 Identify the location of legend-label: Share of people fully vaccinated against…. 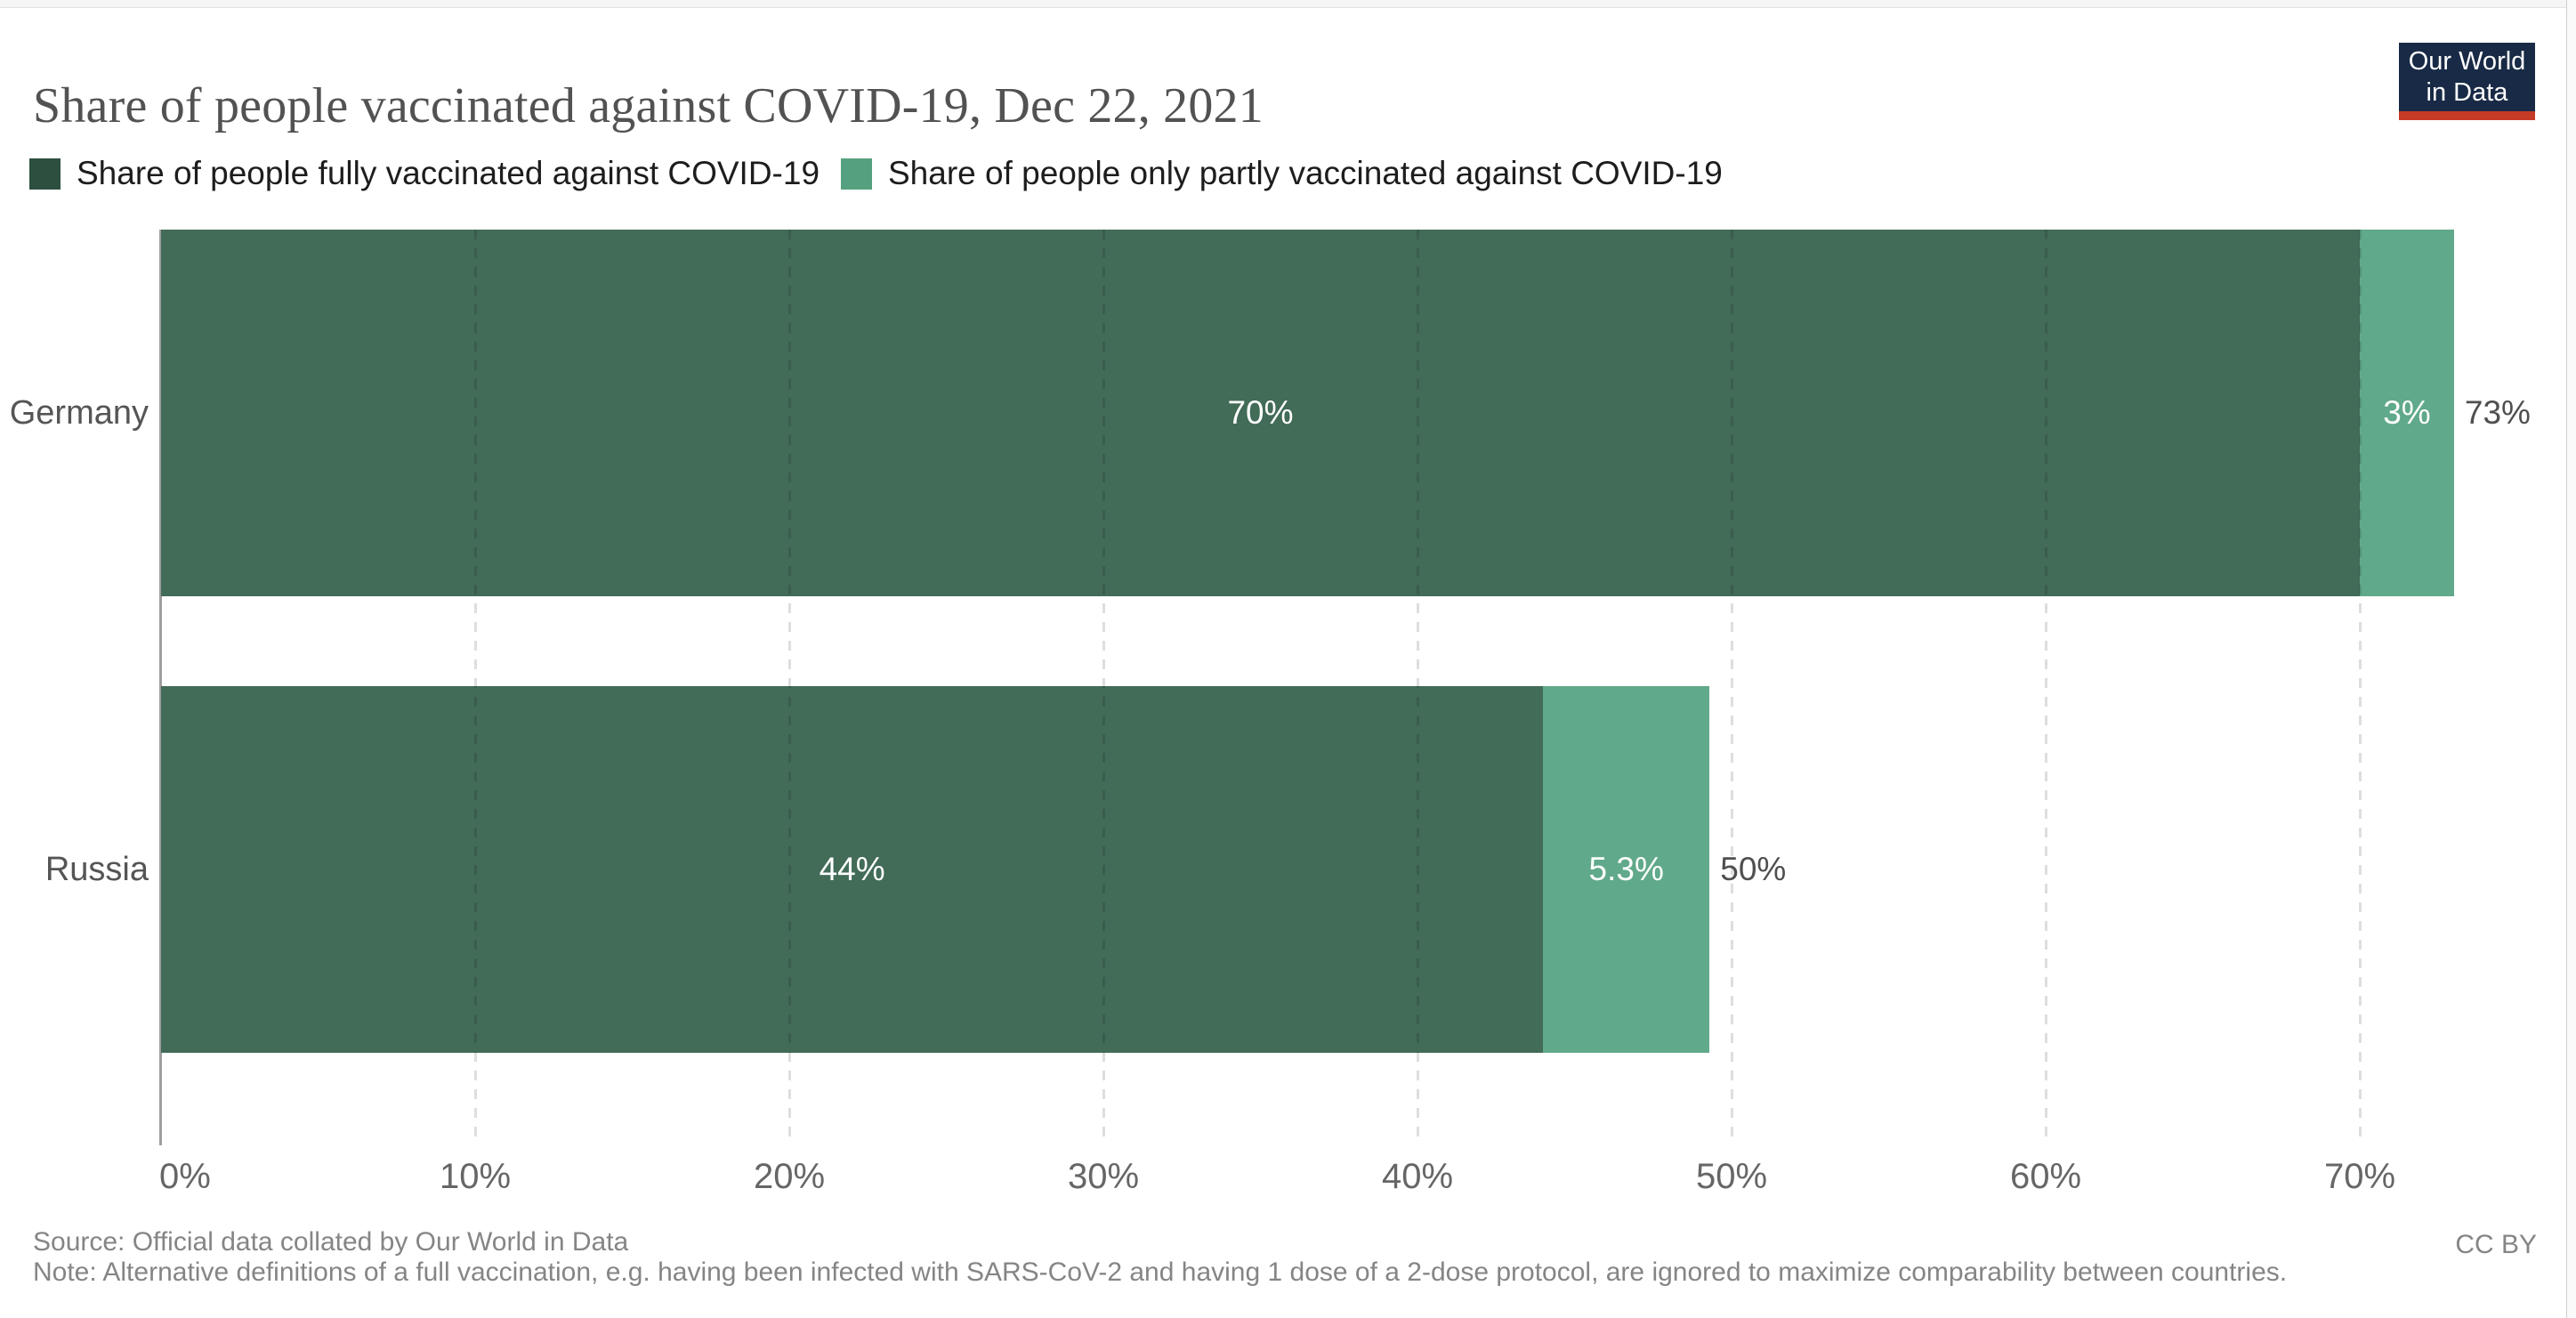
(448, 173).